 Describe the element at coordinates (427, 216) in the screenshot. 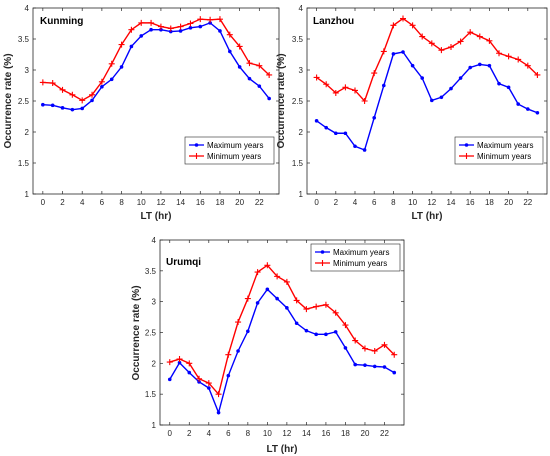

I see `x-axis-label: LT (hr)` at that location.